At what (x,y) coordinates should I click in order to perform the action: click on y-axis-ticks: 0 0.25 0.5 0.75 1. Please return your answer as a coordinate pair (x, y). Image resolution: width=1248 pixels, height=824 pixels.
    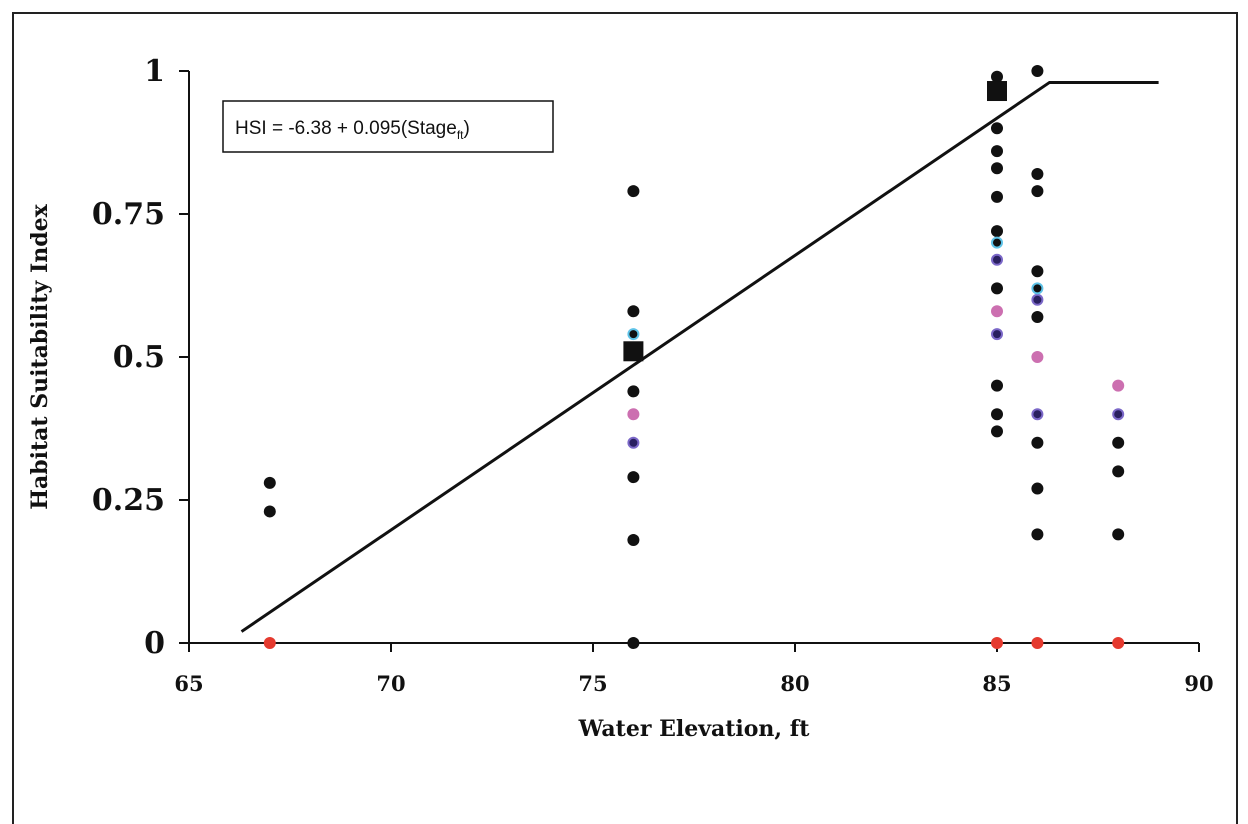
    Looking at the image, I should click on (140, 357).